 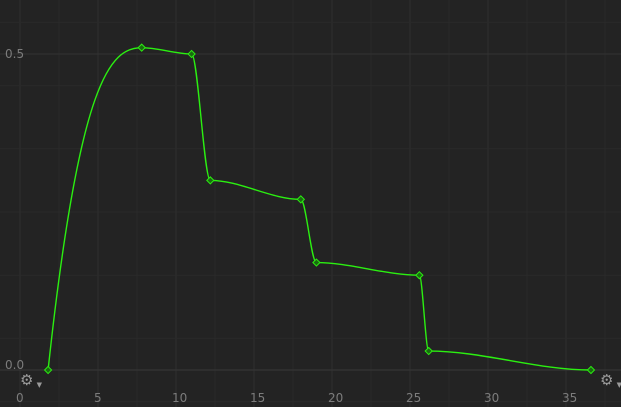 What do you see at coordinates (336, 398) in the screenshot?
I see `x-tick-label: 20` at bounding box center [336, 398].